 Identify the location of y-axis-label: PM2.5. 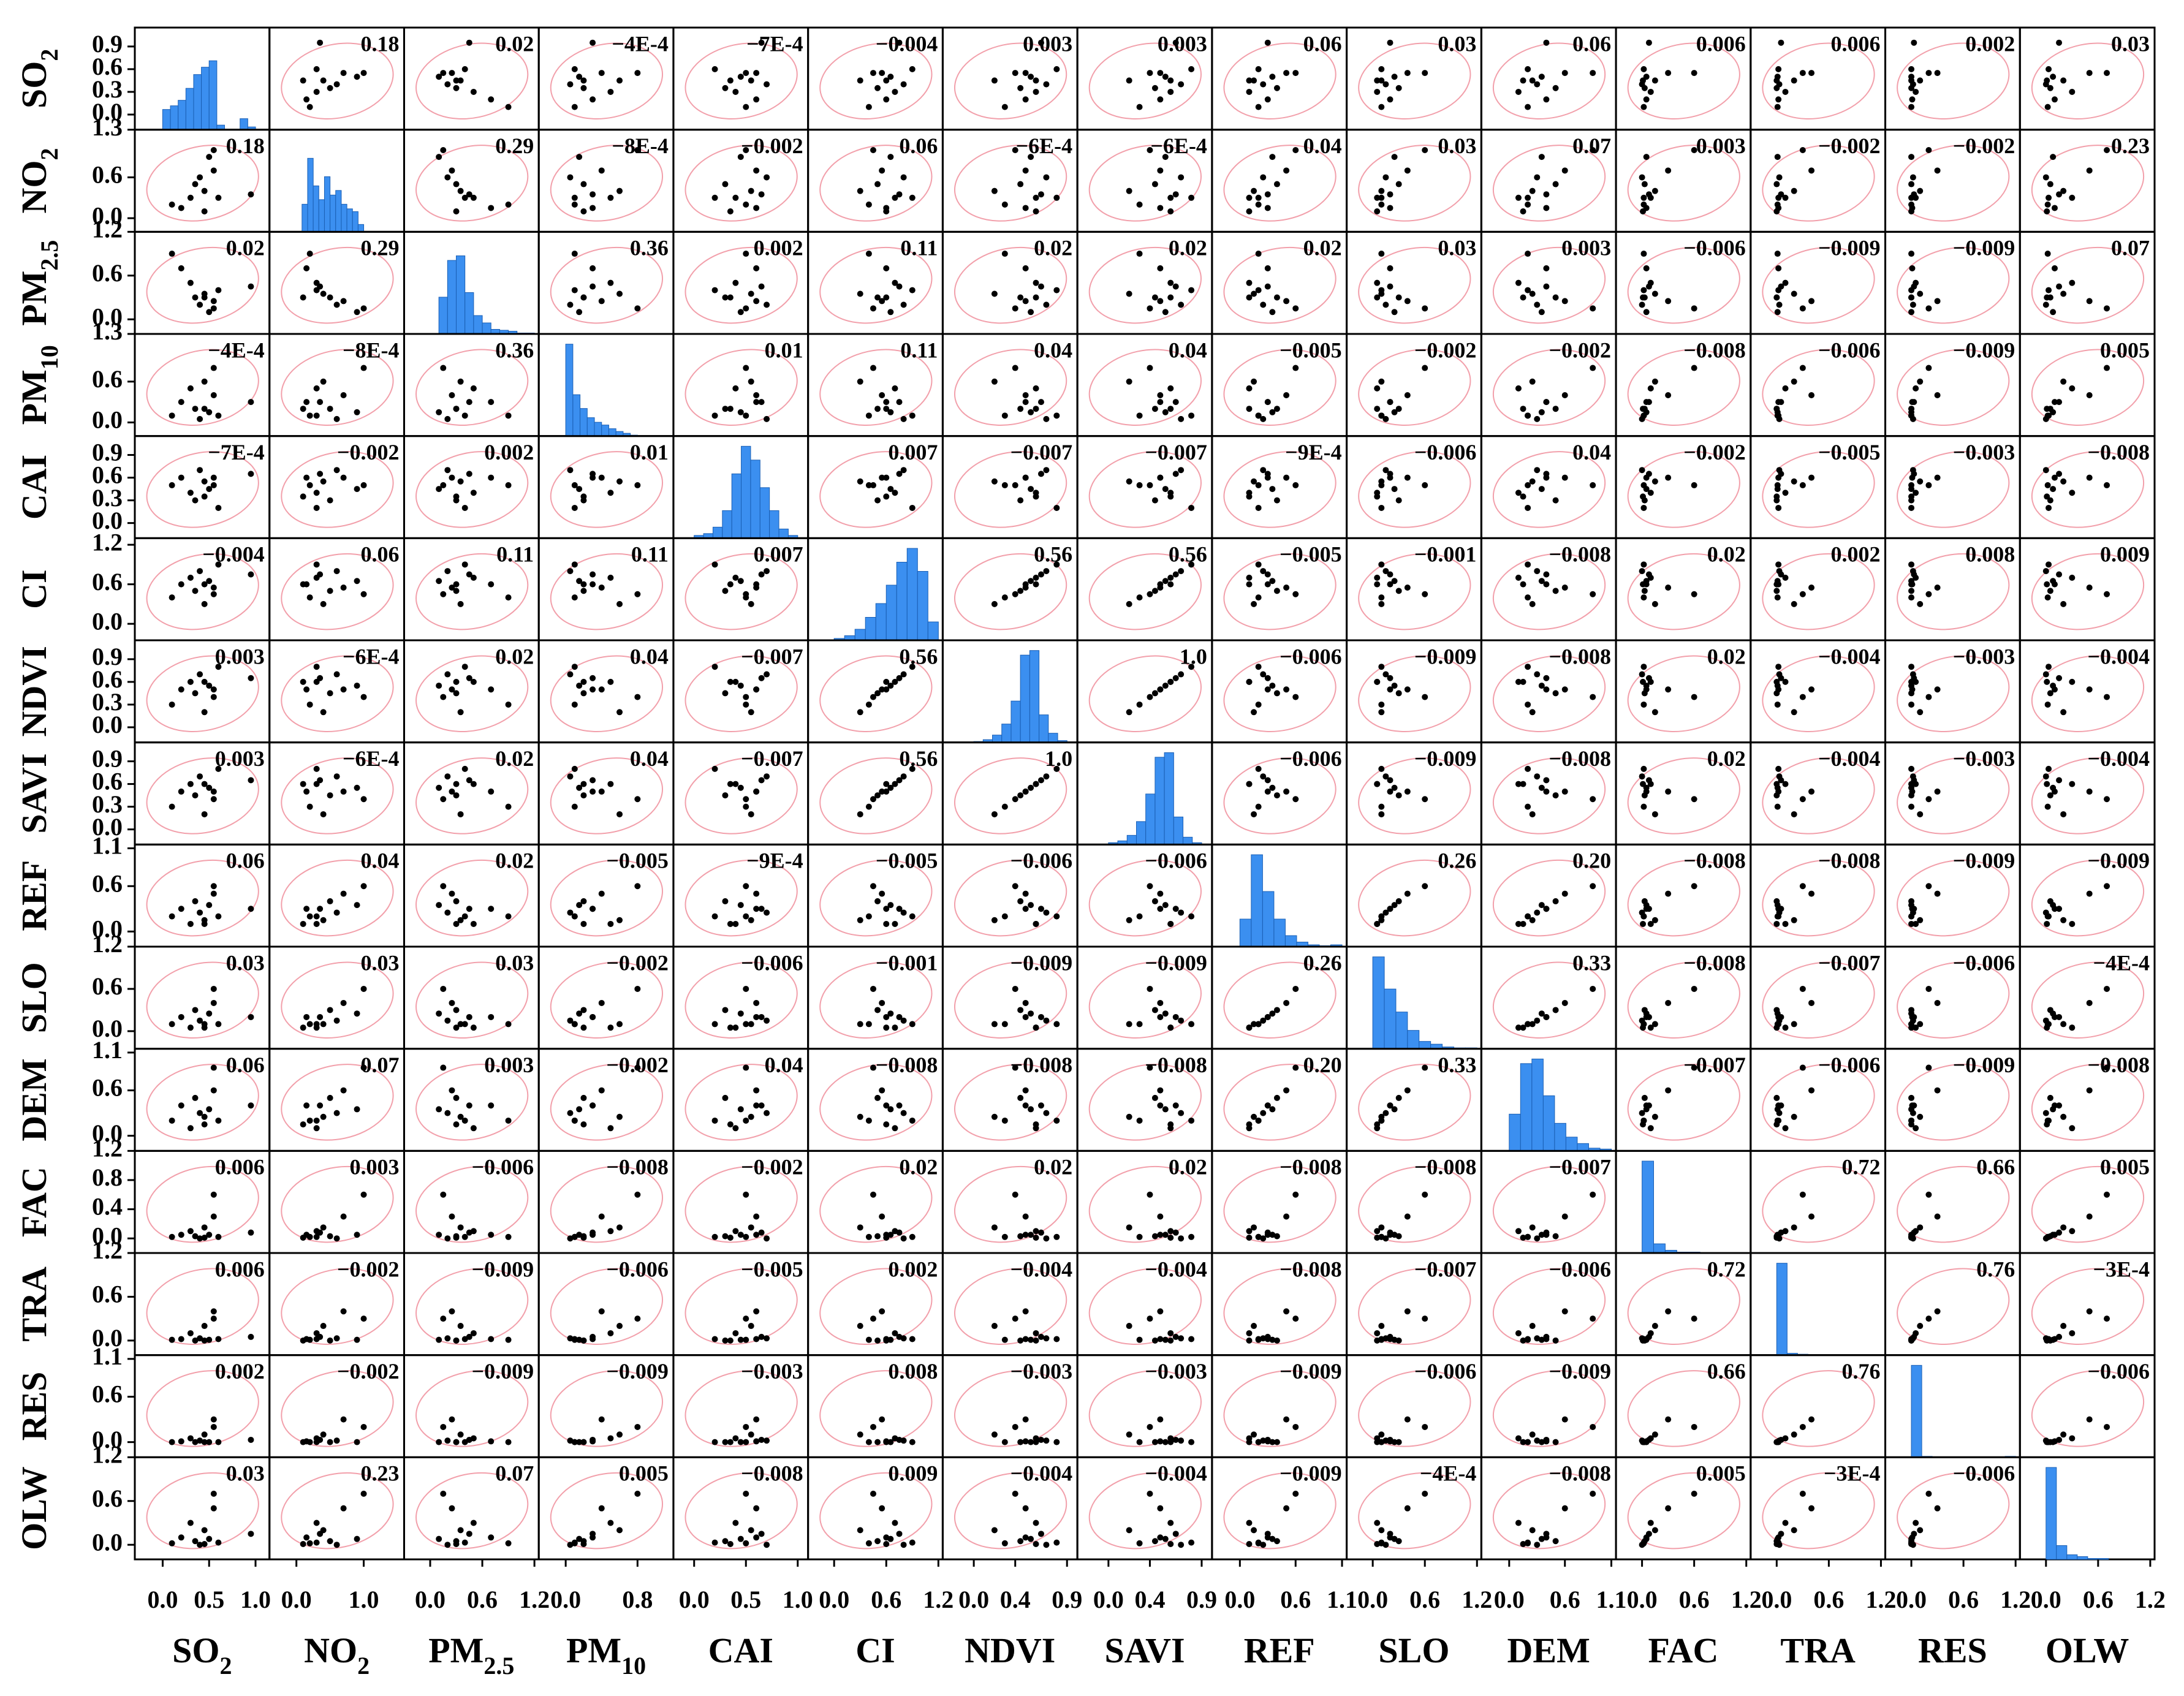
(38, 283).